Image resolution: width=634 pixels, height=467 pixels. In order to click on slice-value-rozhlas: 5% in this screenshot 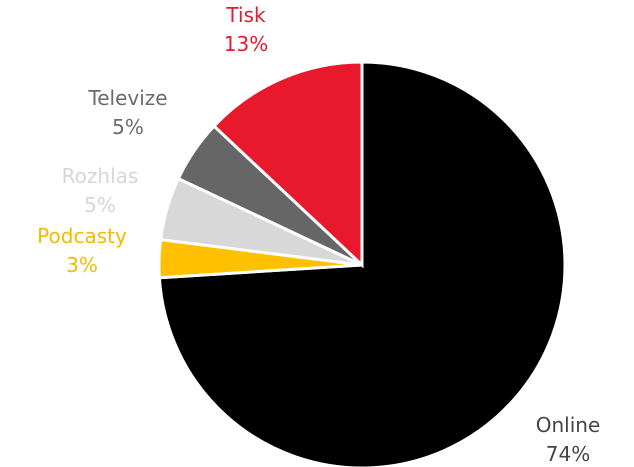, I will do `click(100, 205)`.